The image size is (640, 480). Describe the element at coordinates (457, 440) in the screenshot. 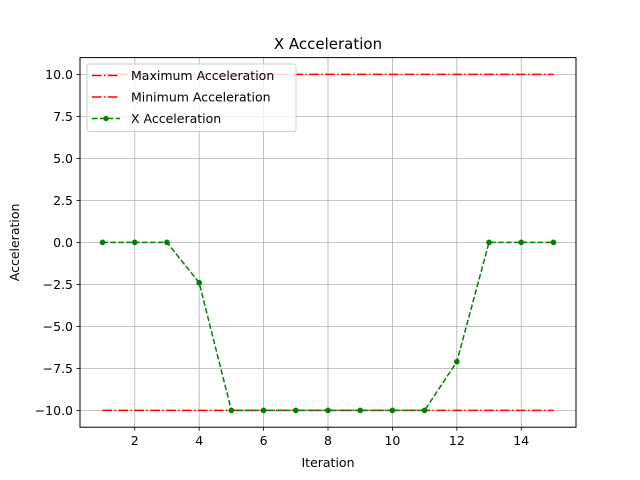

I see `x-tick-label: 12` at that location.